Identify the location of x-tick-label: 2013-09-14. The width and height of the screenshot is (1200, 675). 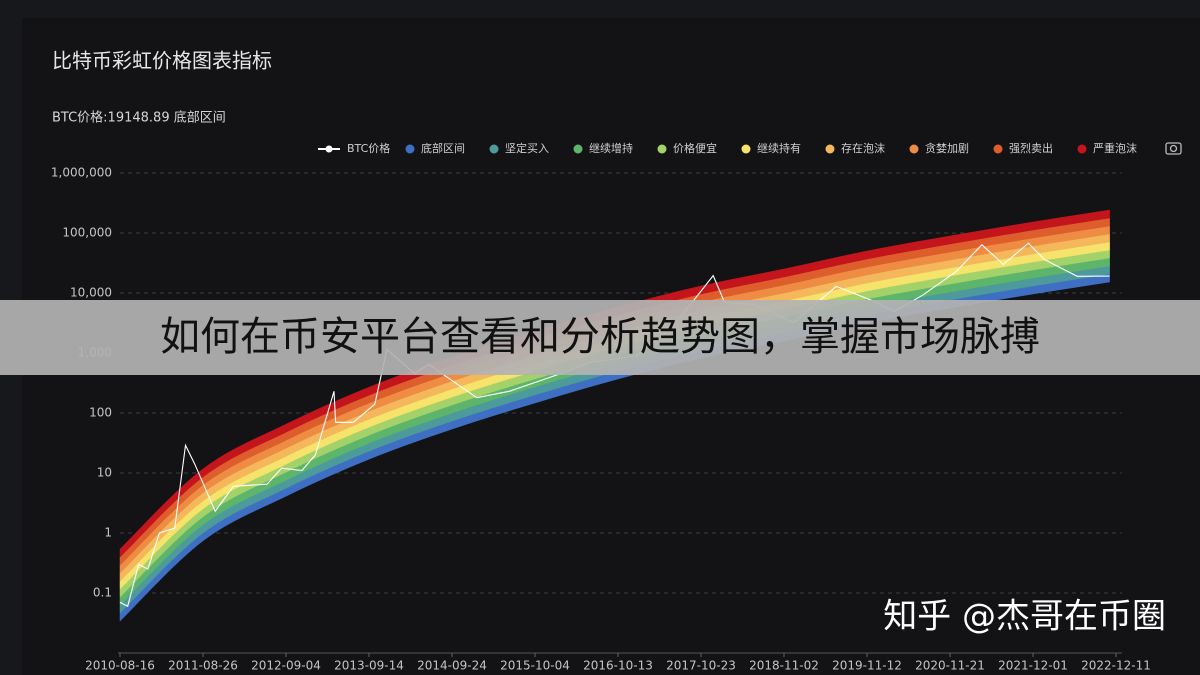
(369, 666).